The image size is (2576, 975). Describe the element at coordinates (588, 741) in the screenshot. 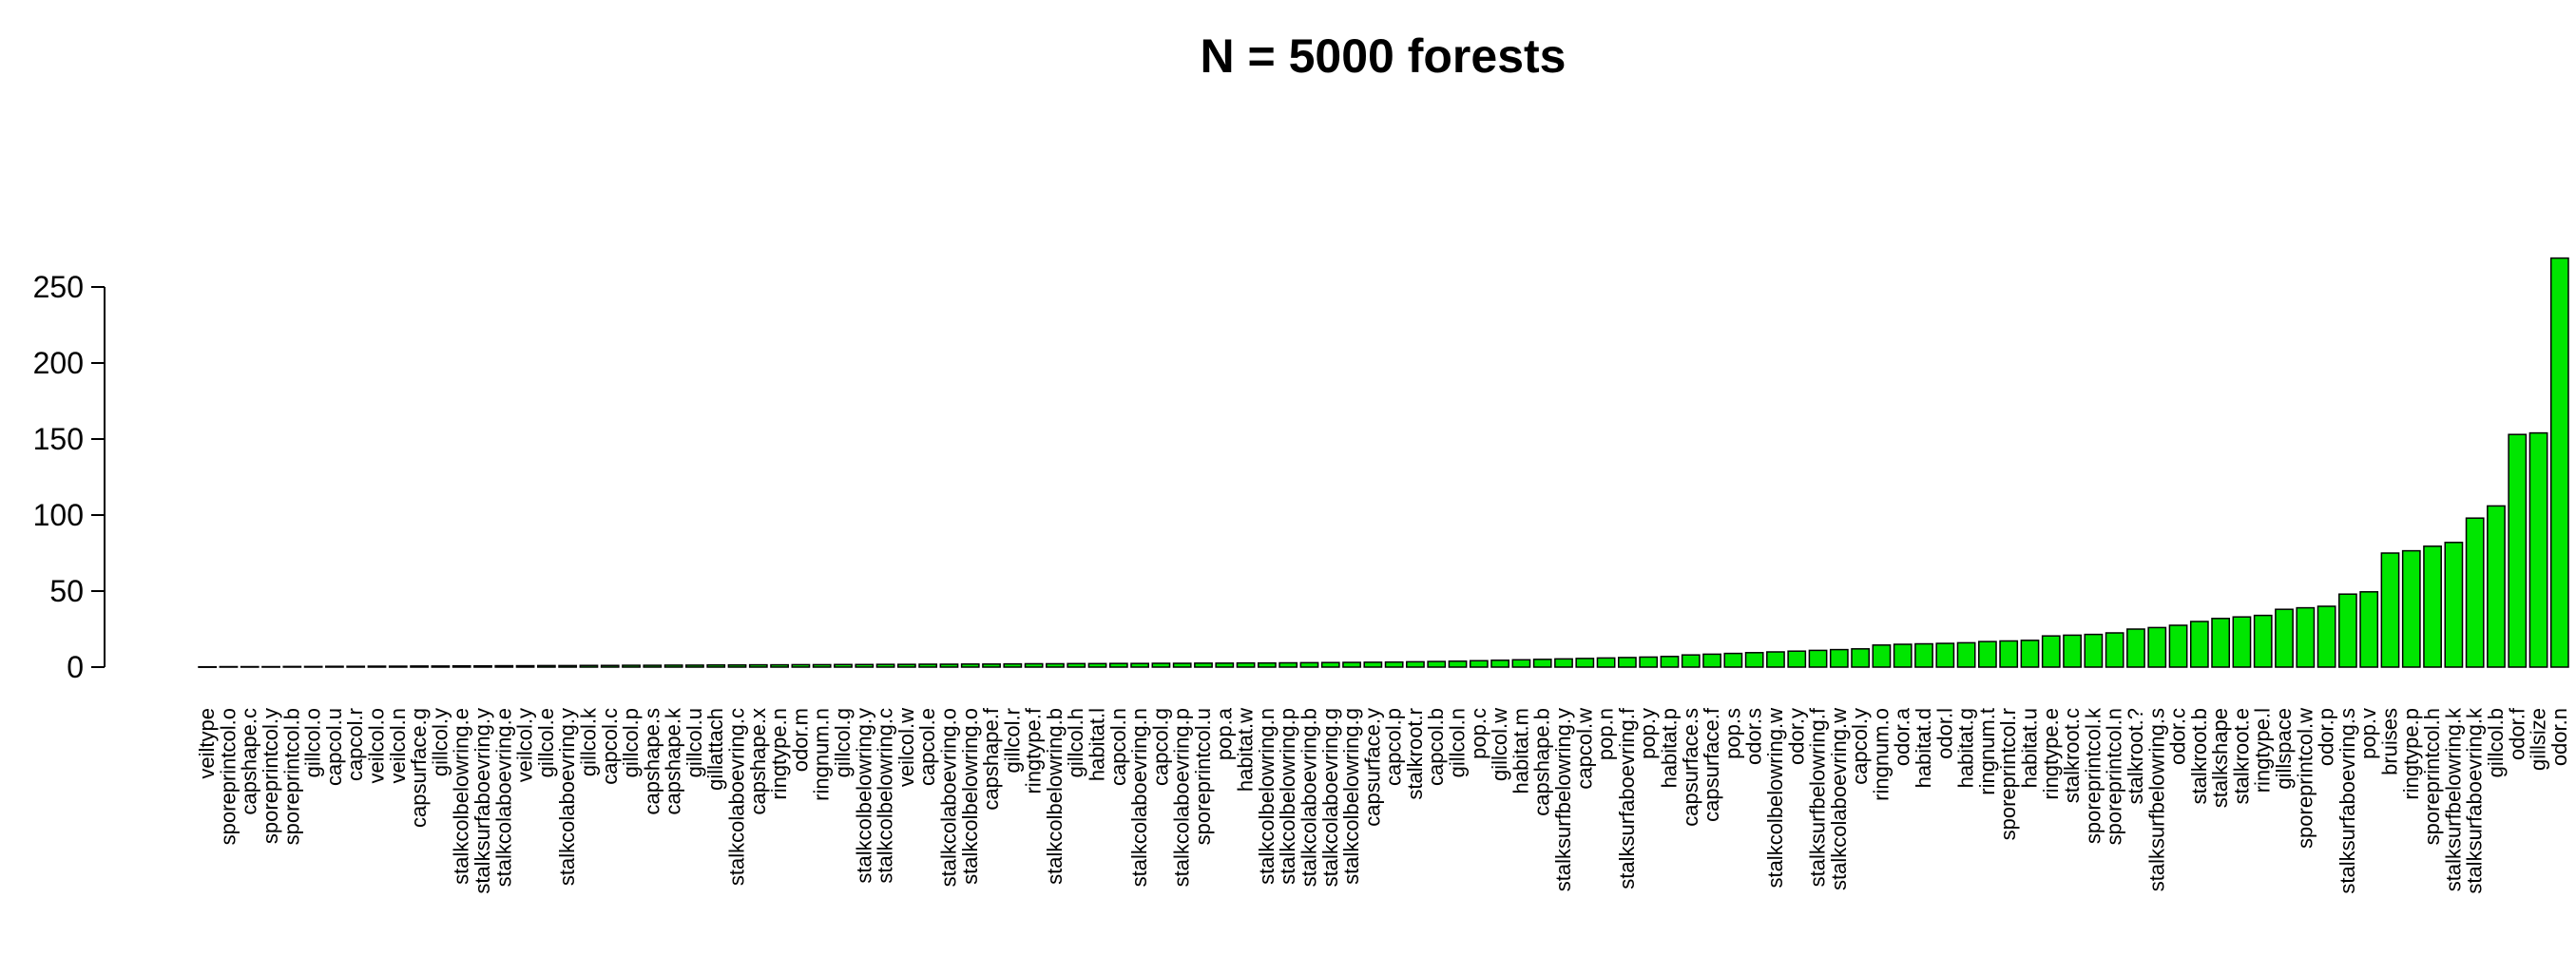

I see `x-tick-label: gillcol.k` at that location.